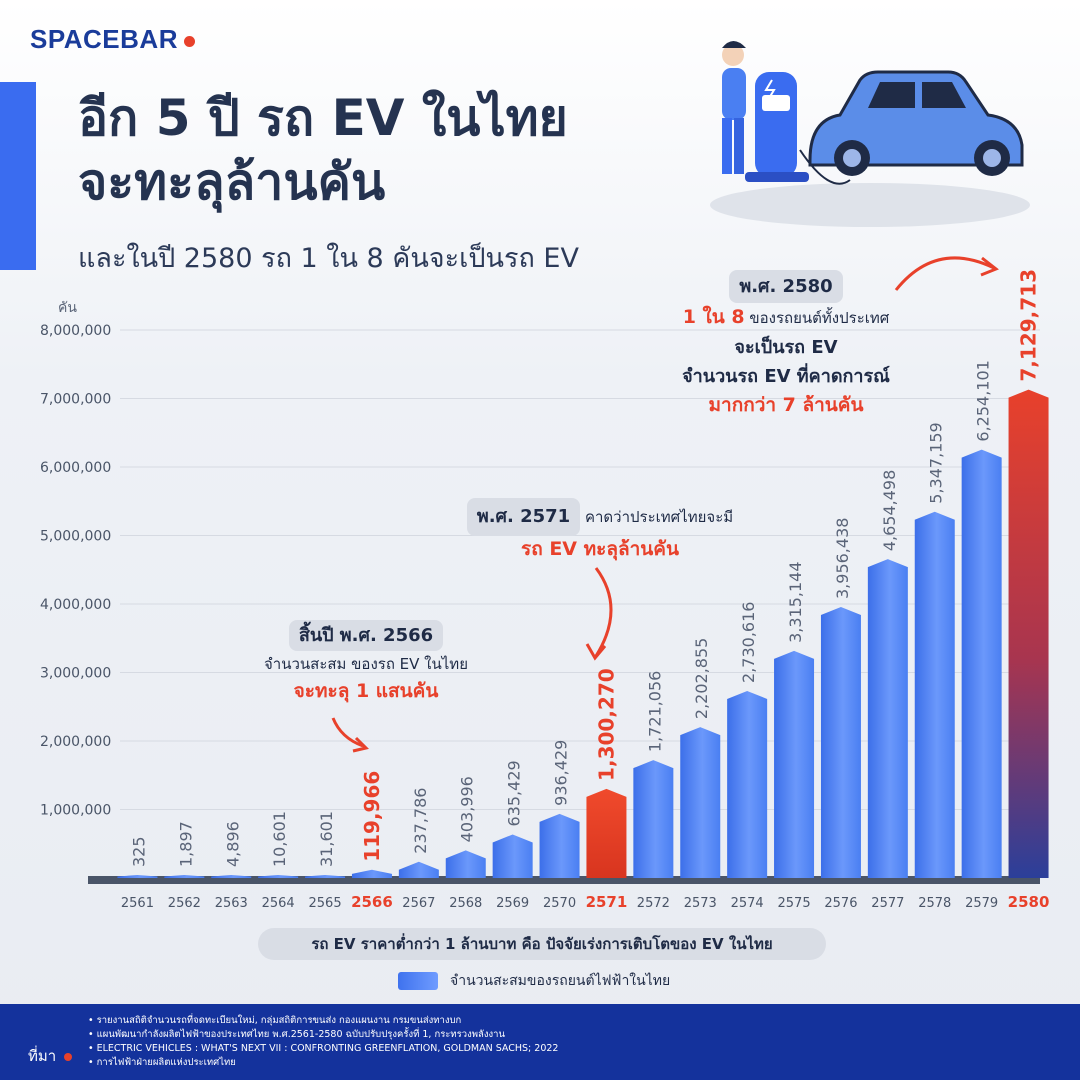  What do you see at coordinates (819, 318) in the screenshot?
I see `callout-2580-text1: ของรถยนต์ทั้งประเทศ` at bounding box center [819, 318].